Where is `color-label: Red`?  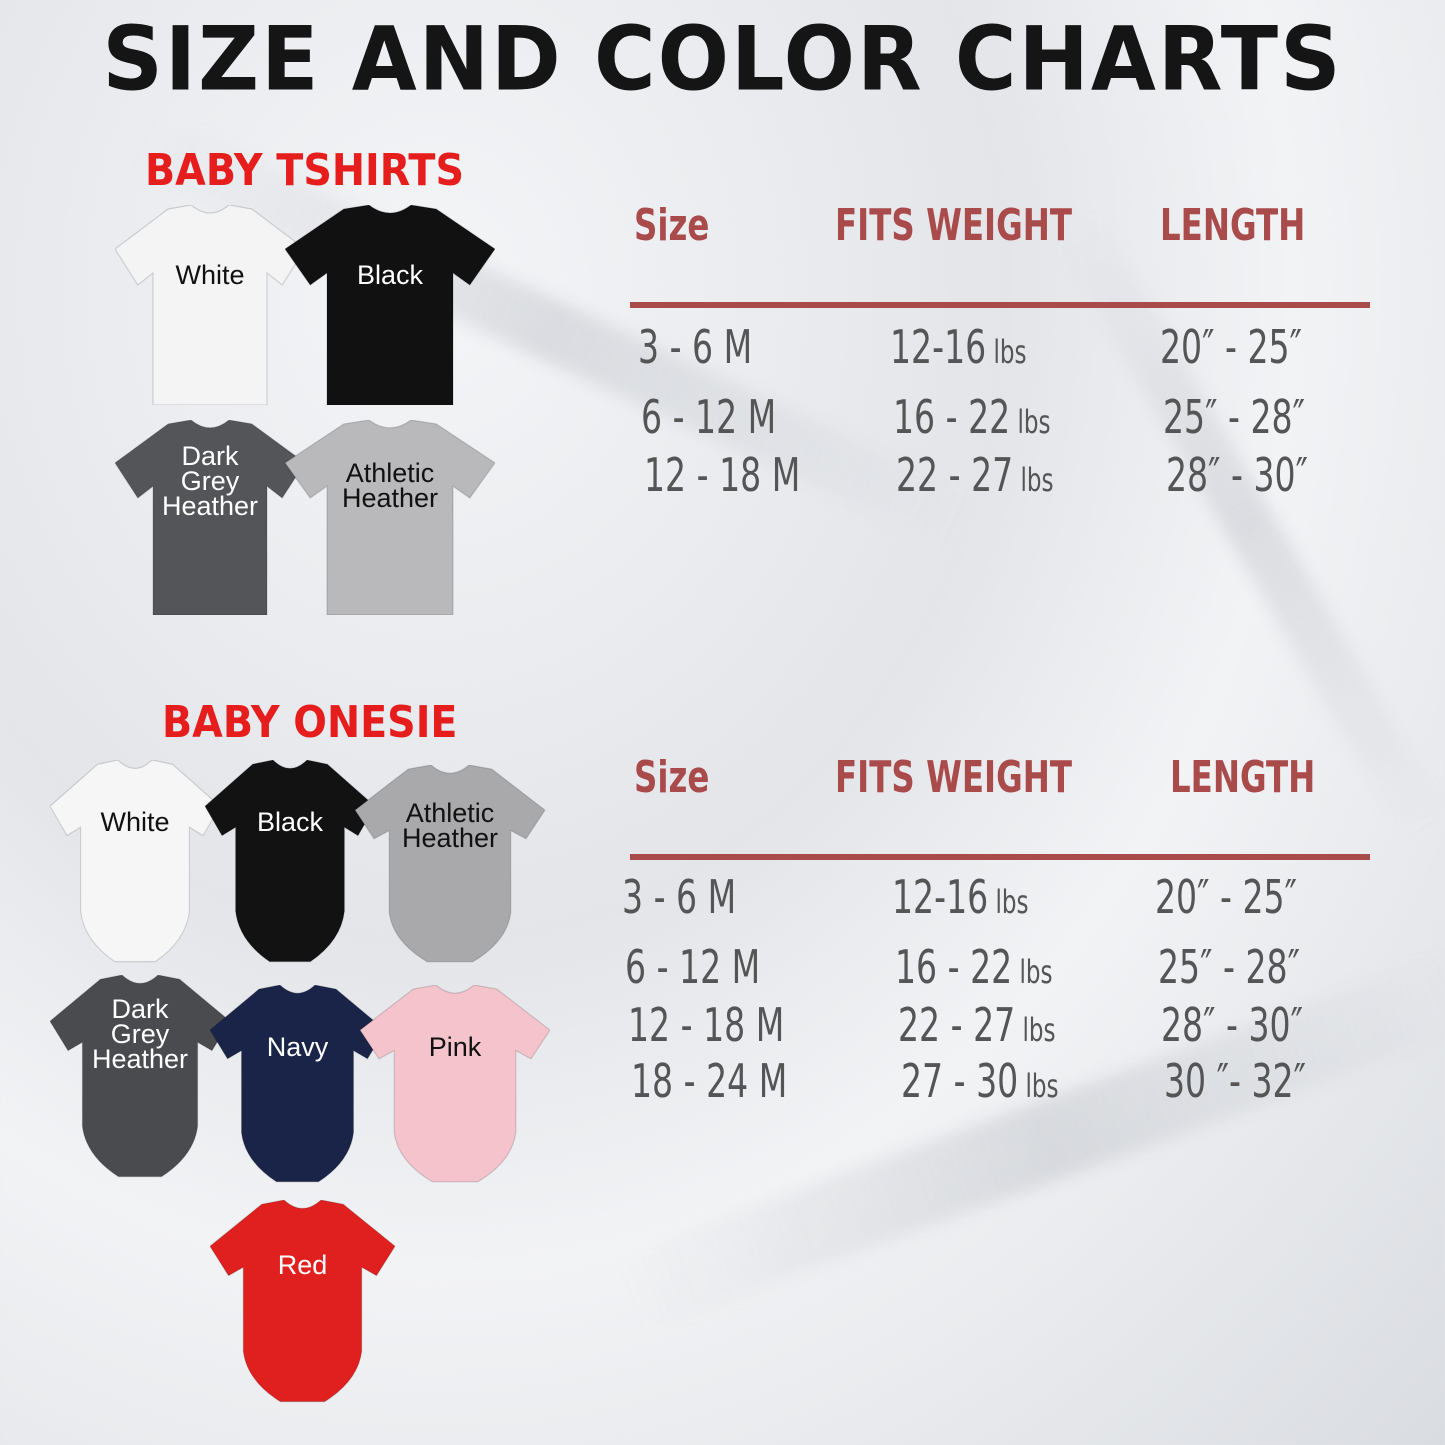
color-label: Red is located at coordinates (302, 1265).